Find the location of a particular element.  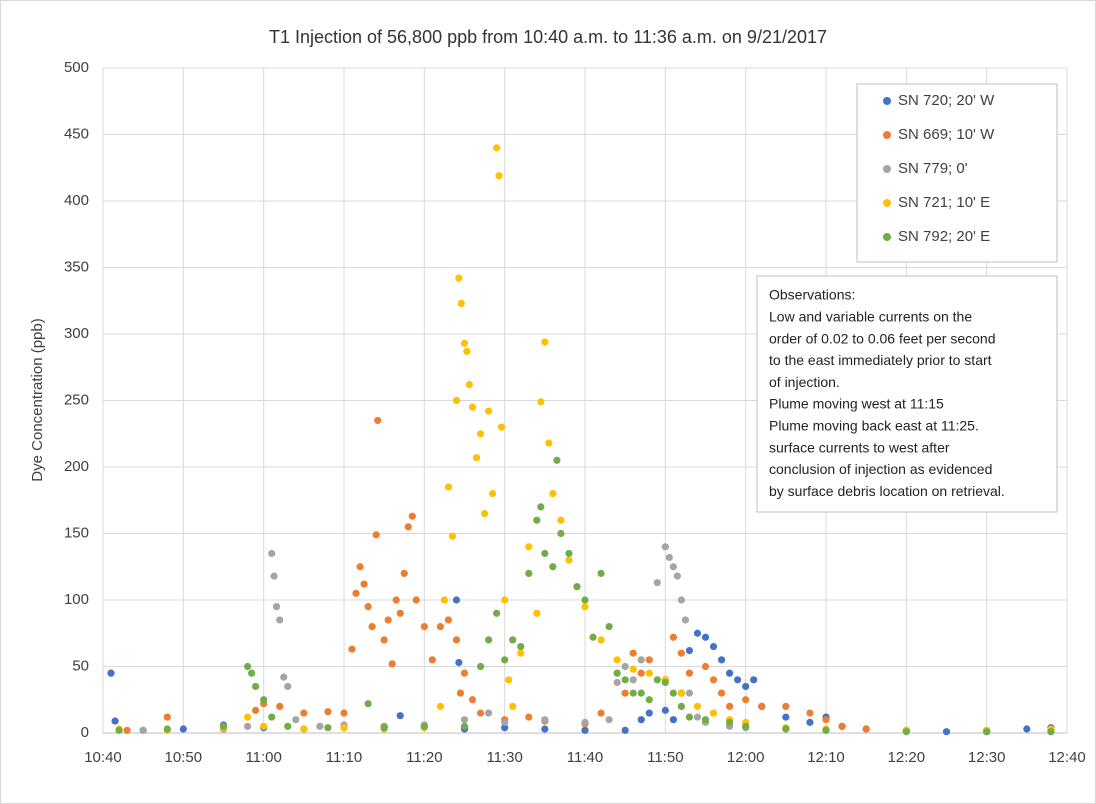

x-tick-label: 12:10 is located at coordinates (826, 757).